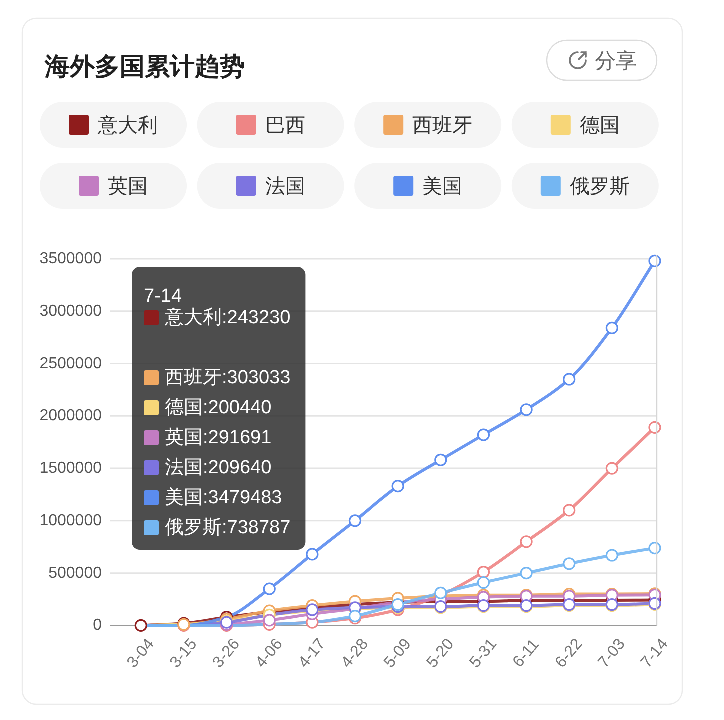 The height and width of the screenshot is (720, 724). What do you see at coordinates (145, 67) in the screenshot?
I see `title: 海外多国累计趋势` at bounding box center [145, 67].